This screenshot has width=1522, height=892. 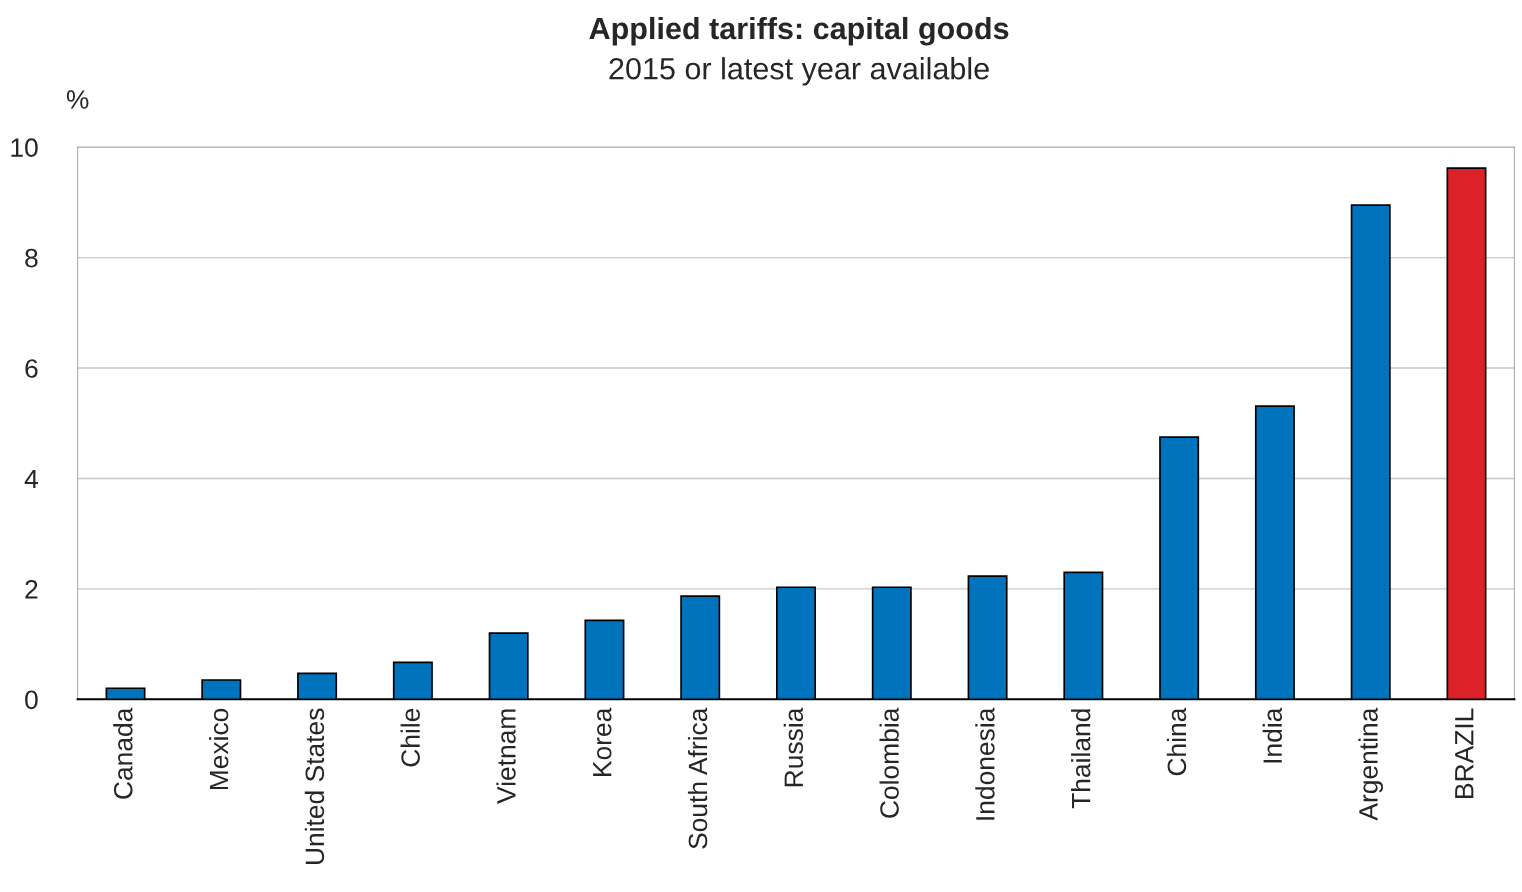 What do you see at coordinates (410, 737) in the screenshot?
I see `x-tick-label: Chile` at bounding box center [410, 737].